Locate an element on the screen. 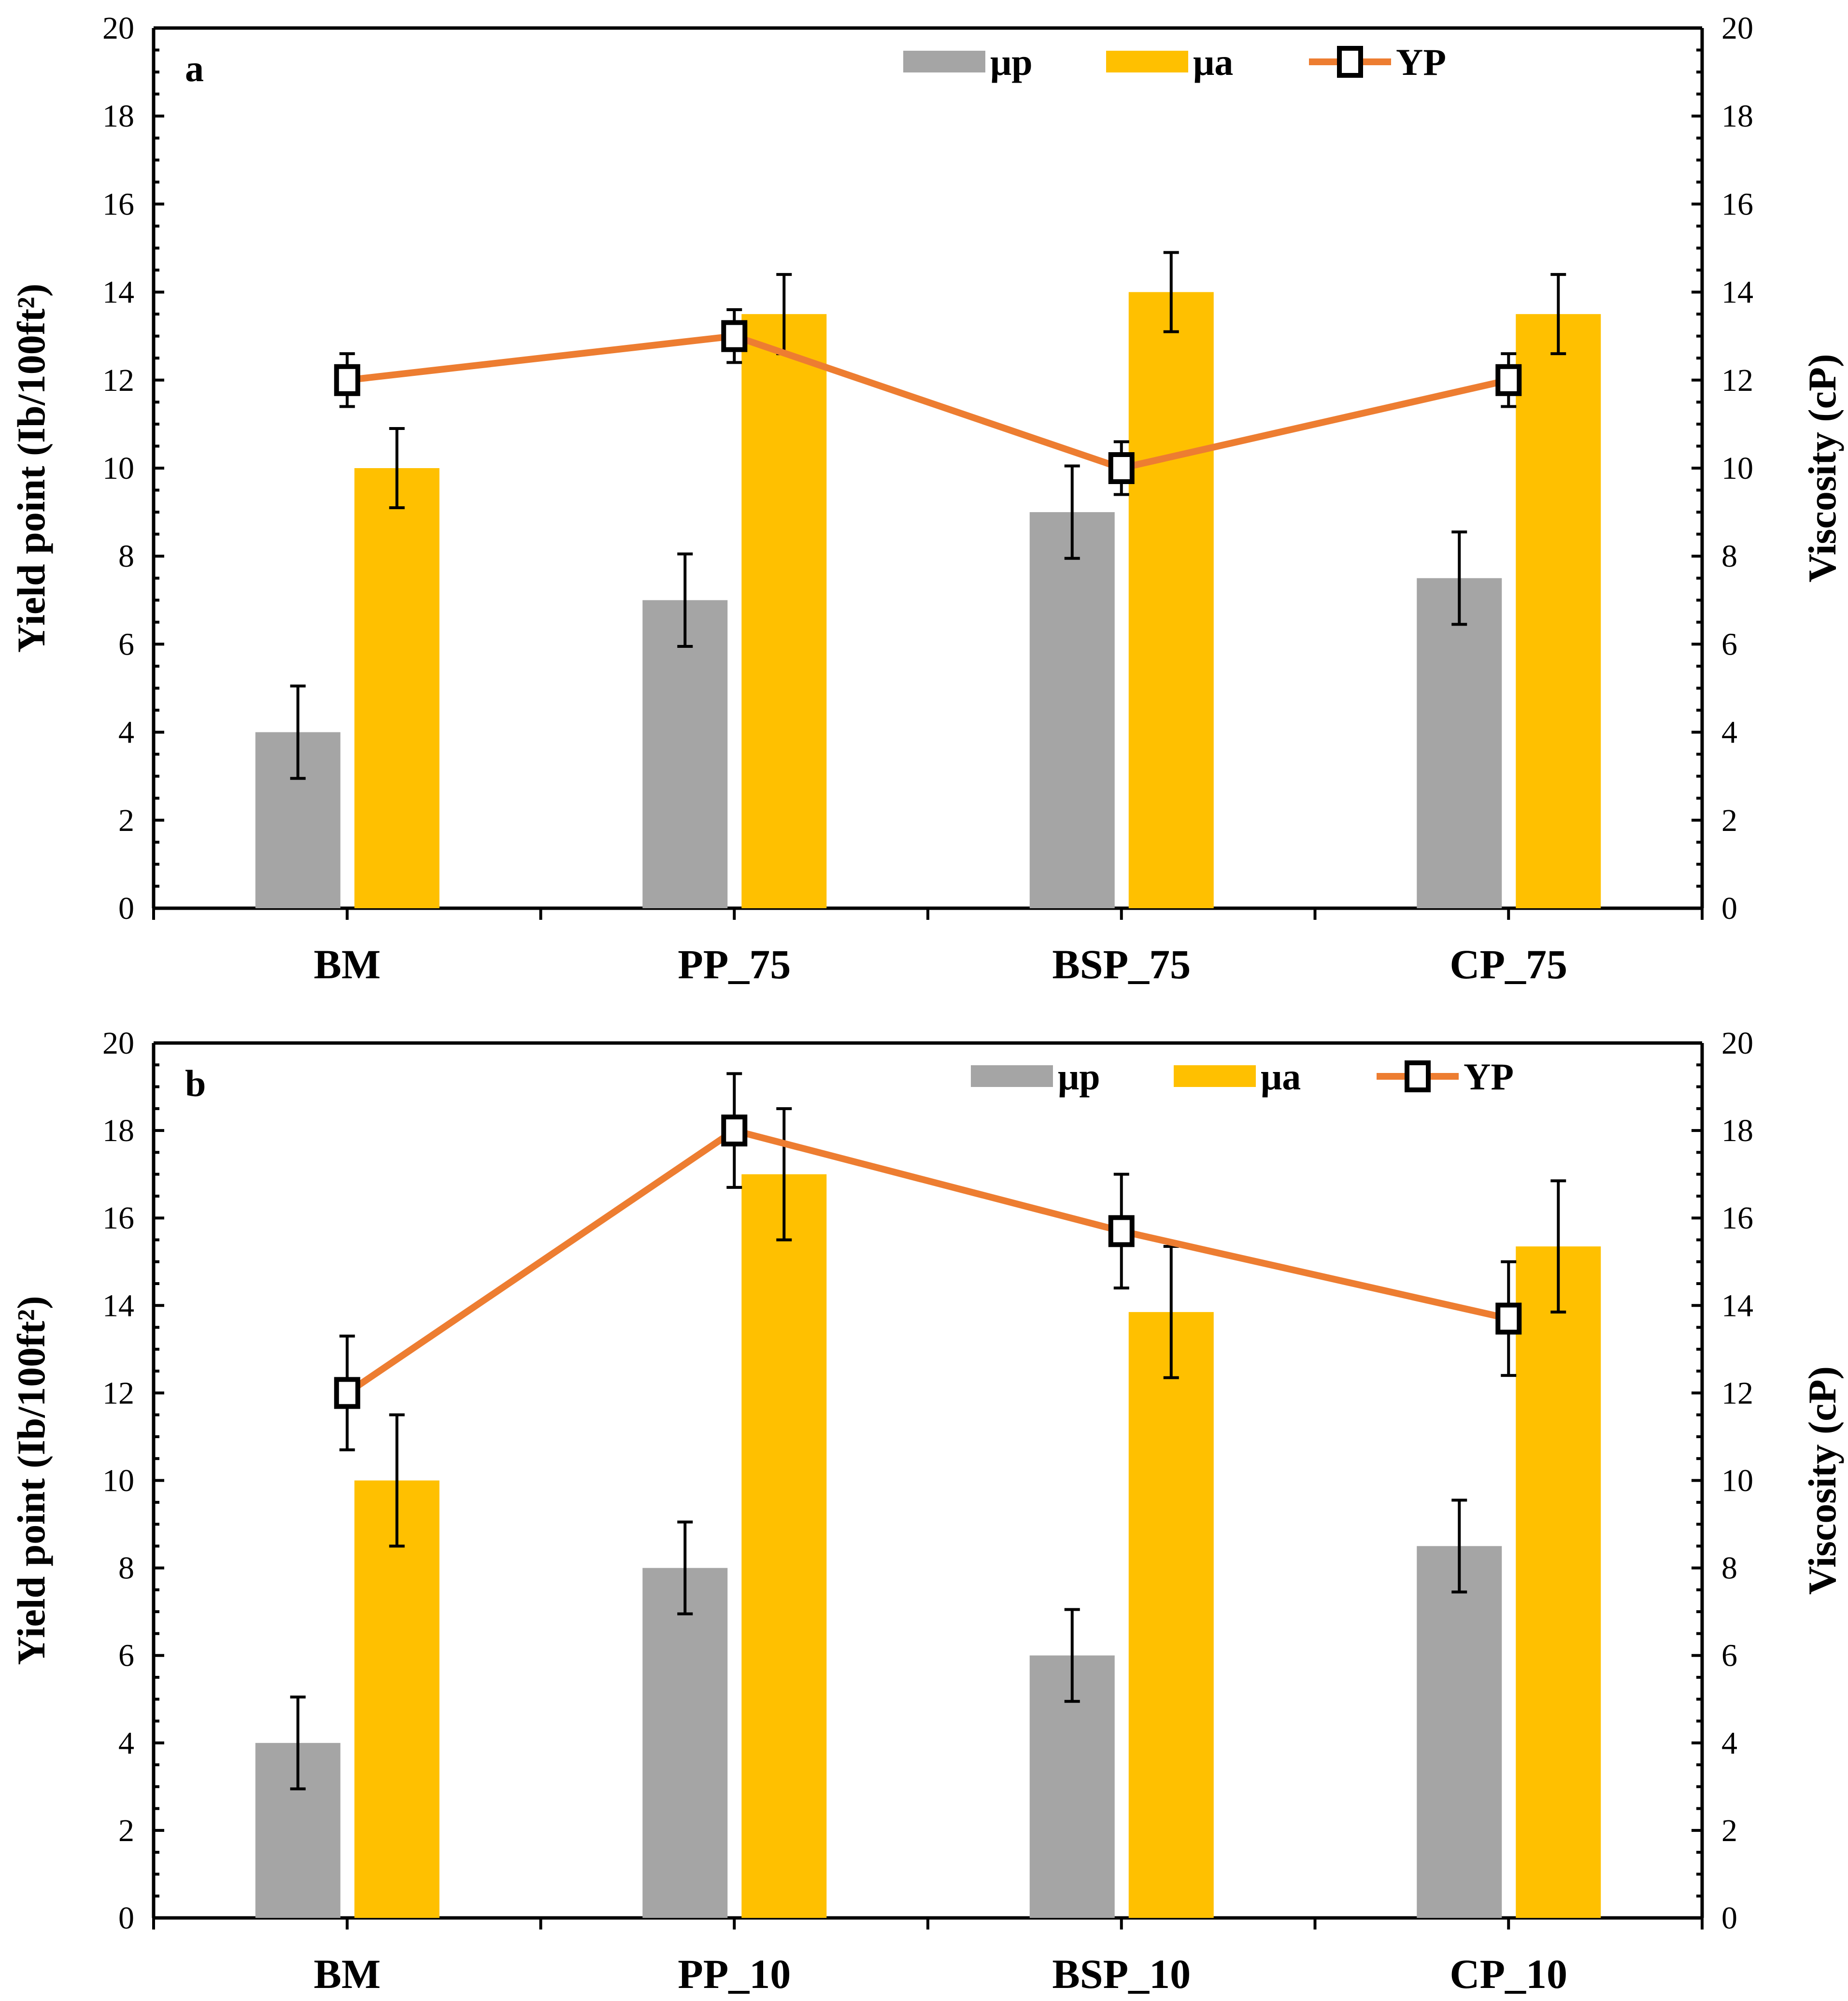  x-tick-label: BSP_10 is located at coordinates (1121, 1974).